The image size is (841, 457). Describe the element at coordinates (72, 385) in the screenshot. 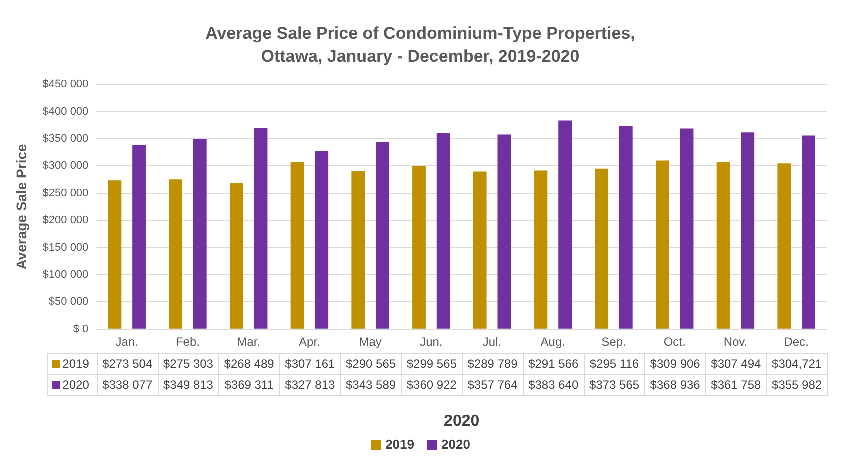

I see `legend-label: 2020` at that location.